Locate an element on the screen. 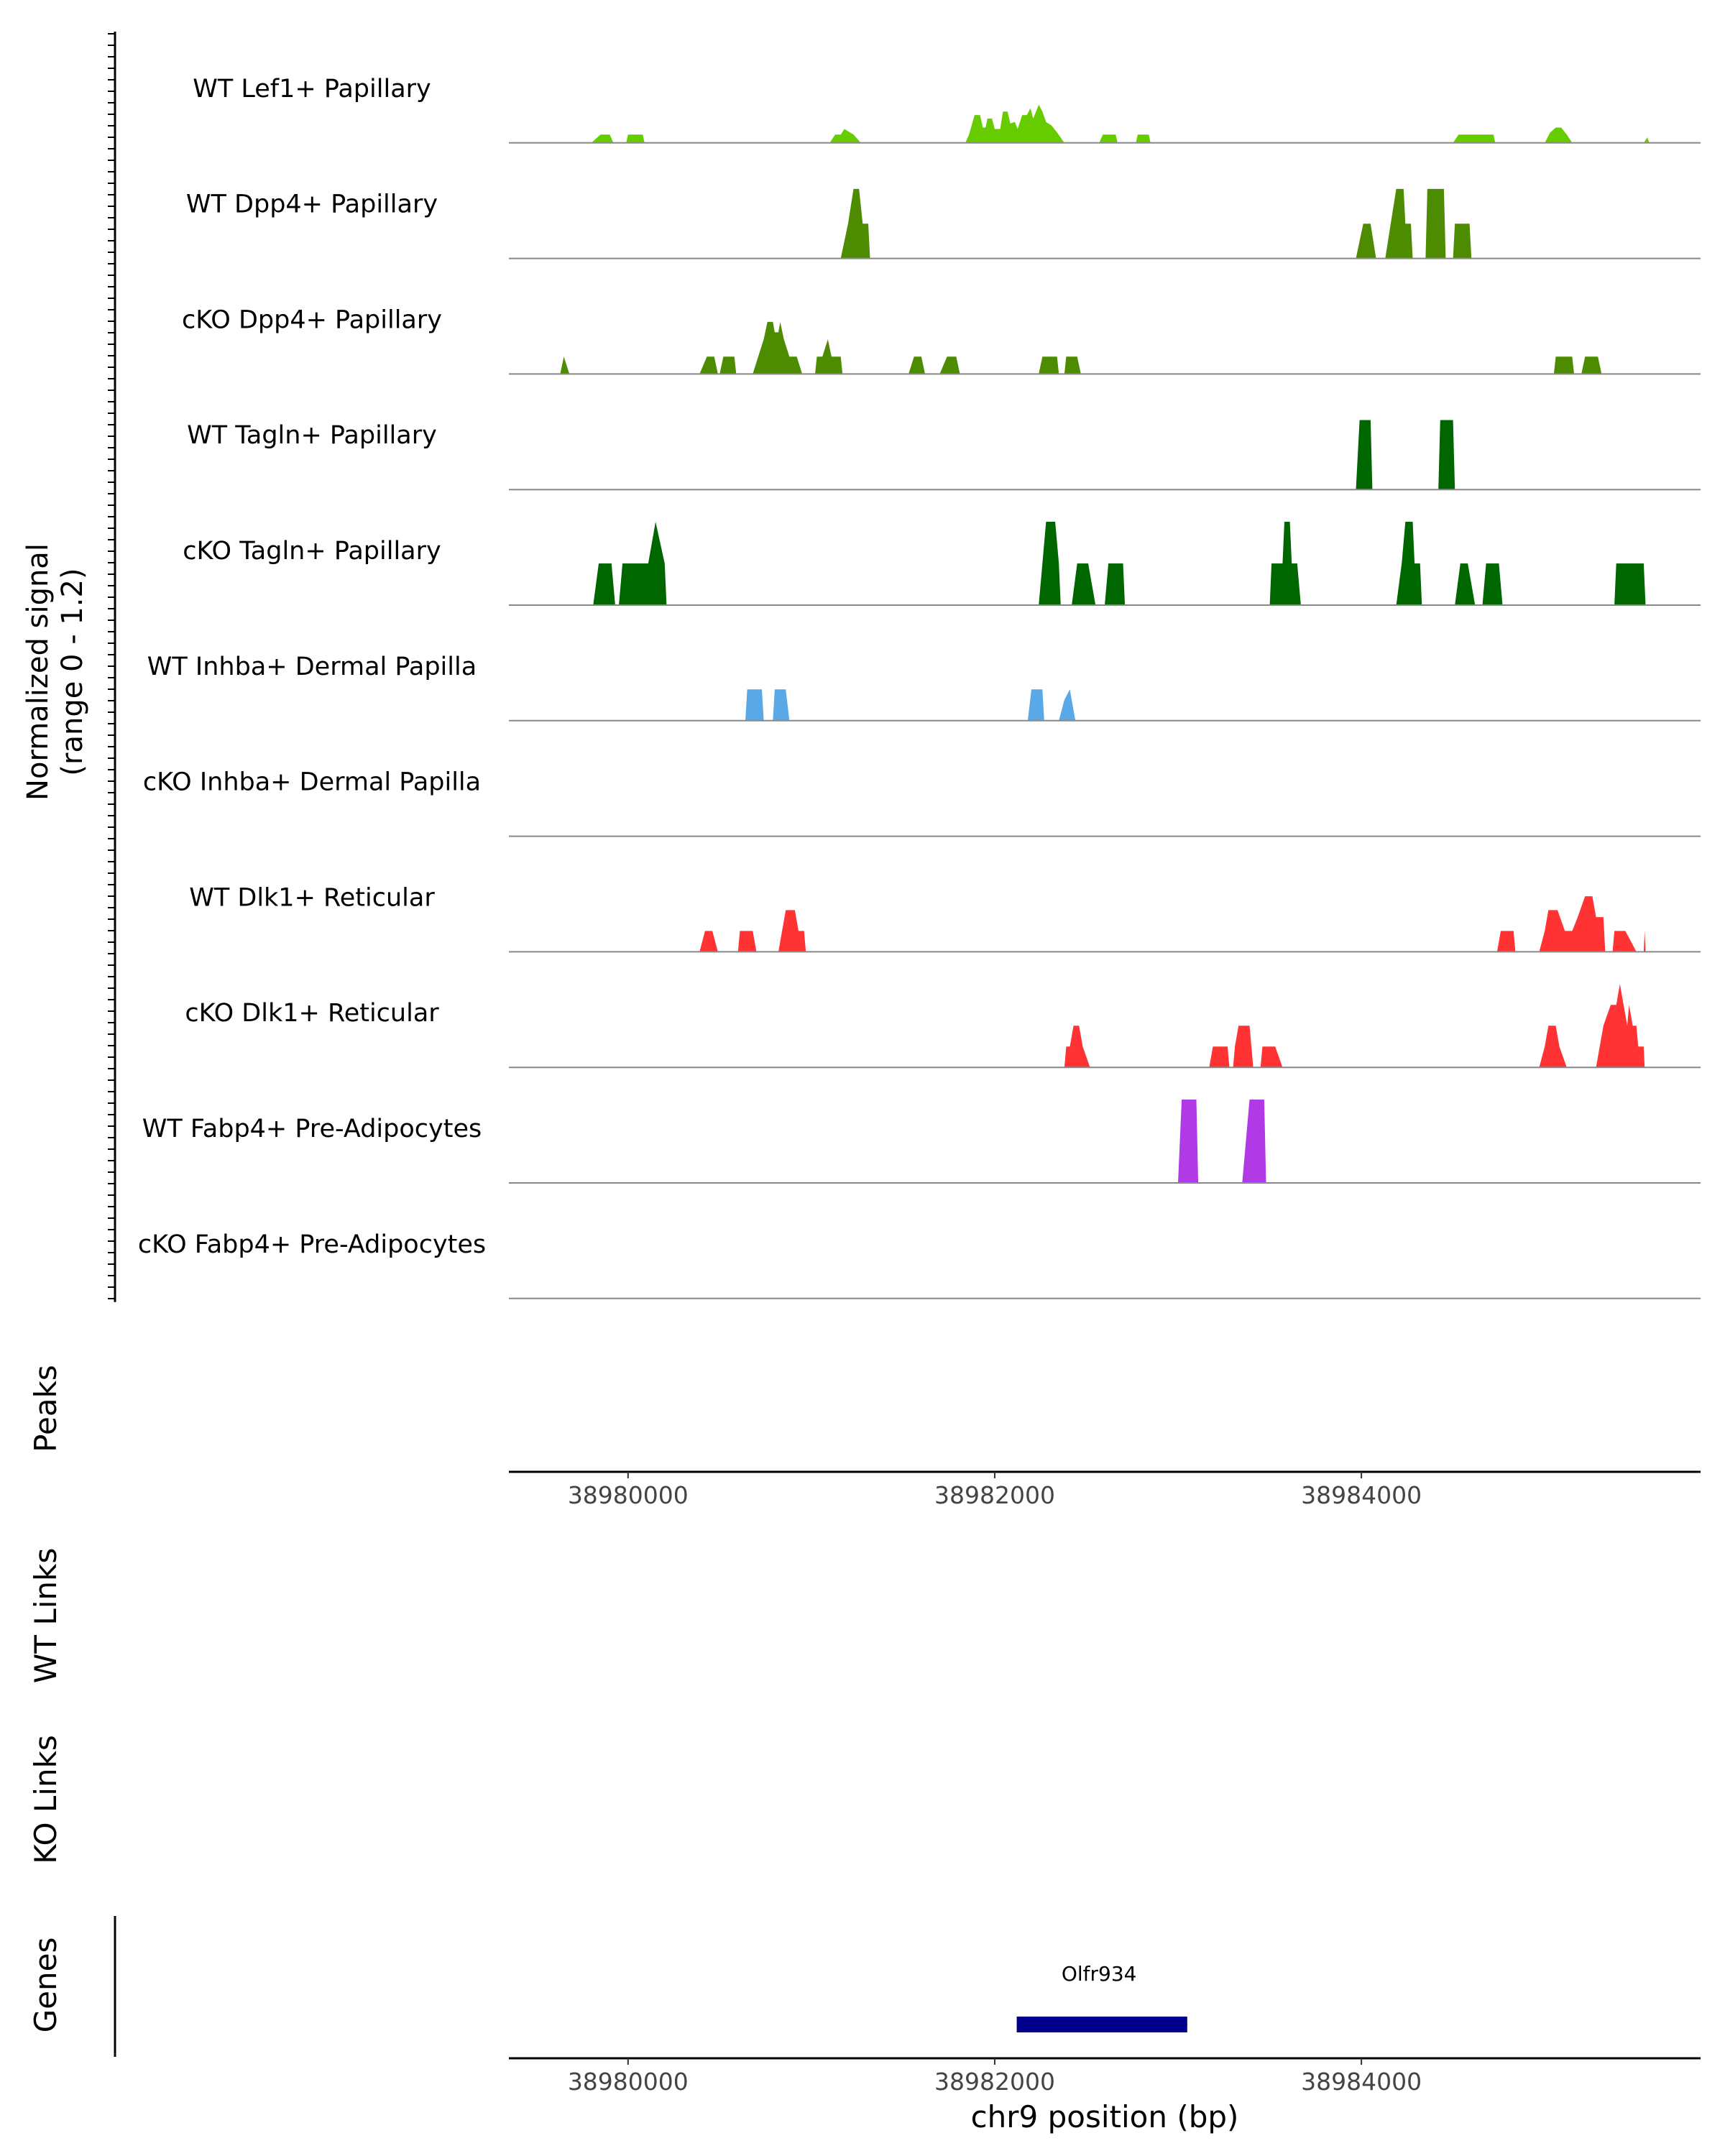 The width and height of the screenshot is (1725, 2156). wt-links-track-label: WT Links is located at coordinates (45, 1615).